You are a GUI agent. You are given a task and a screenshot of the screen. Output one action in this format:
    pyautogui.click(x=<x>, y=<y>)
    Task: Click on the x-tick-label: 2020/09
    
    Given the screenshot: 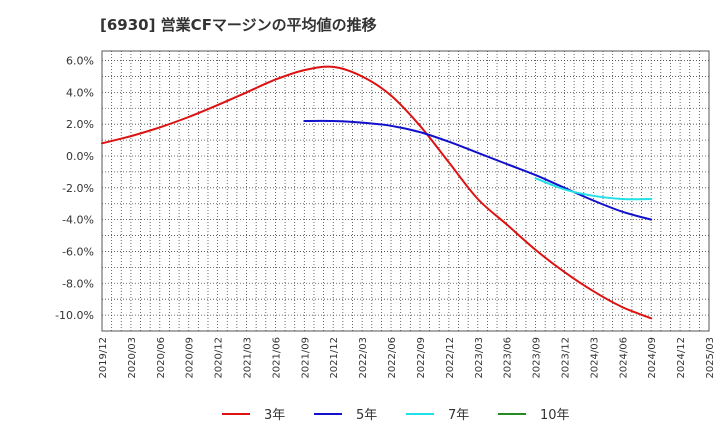 What is the action you would take?
    pyautogui.click(x=190, y=358)
    